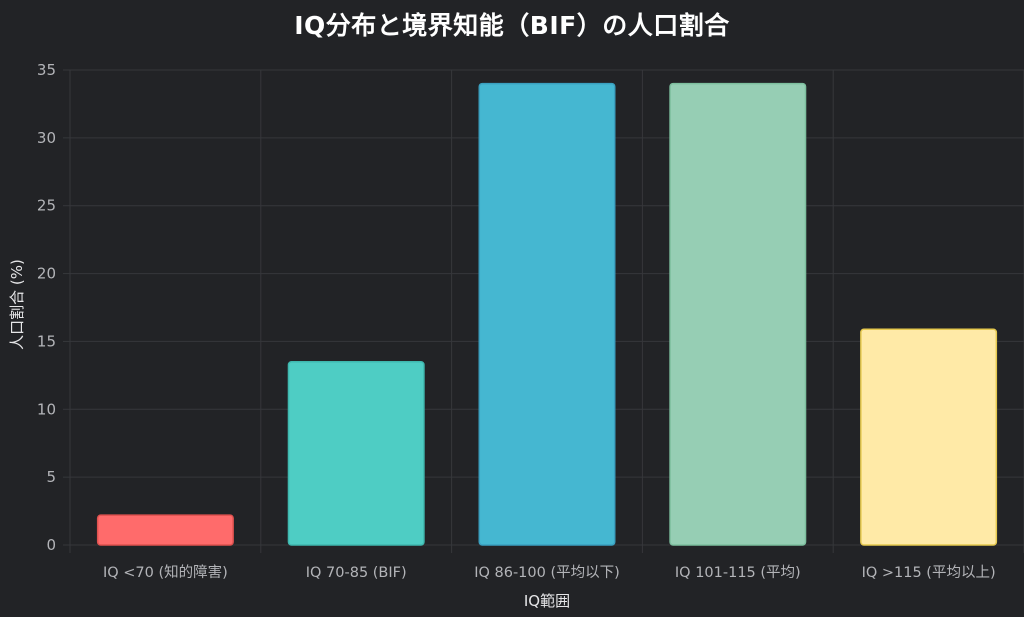 This screenshot has width=1024, height=617. What do you see at coordinates (165, 572) in the screenshot?
I see `x-tick-label: IQ <70 (知的障害)` at bounding box center [165, 572].